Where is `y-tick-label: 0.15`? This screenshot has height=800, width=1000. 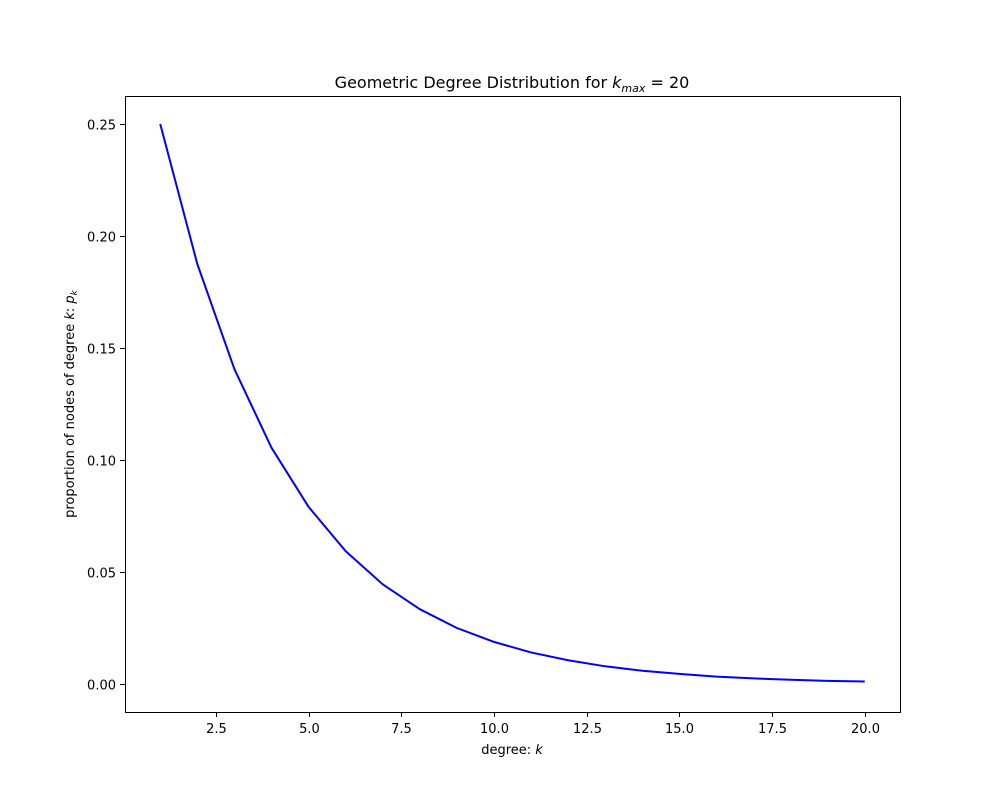 y-tick-label: 0.15 is located at coordinates (101, 350).